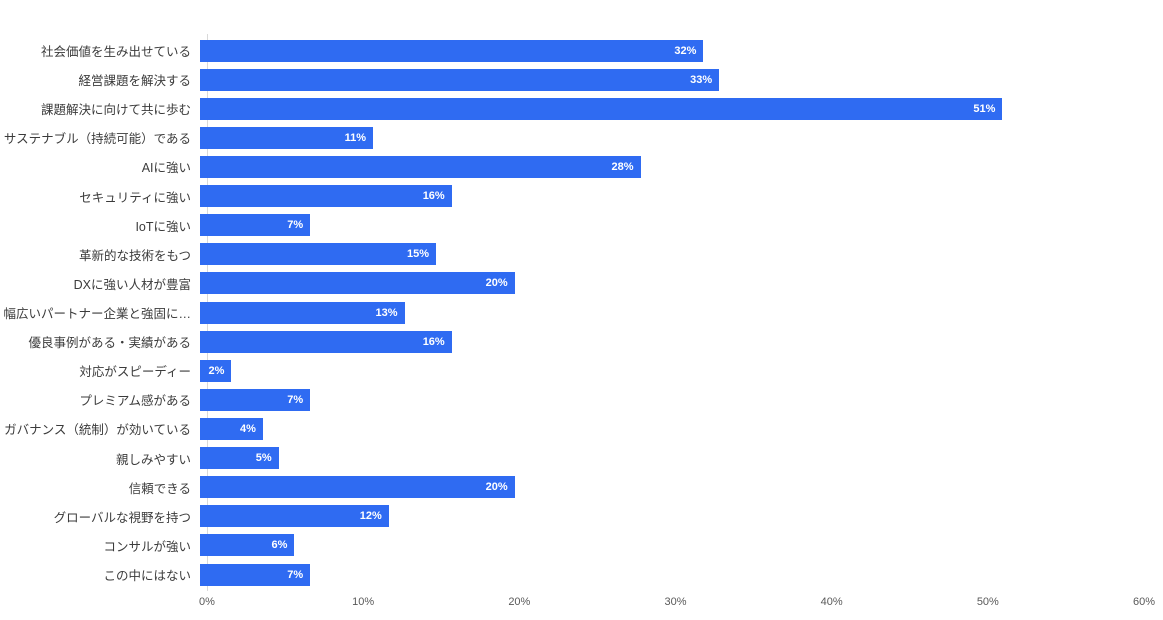  I want to click on bar-track: 13%, so click(672, 312).